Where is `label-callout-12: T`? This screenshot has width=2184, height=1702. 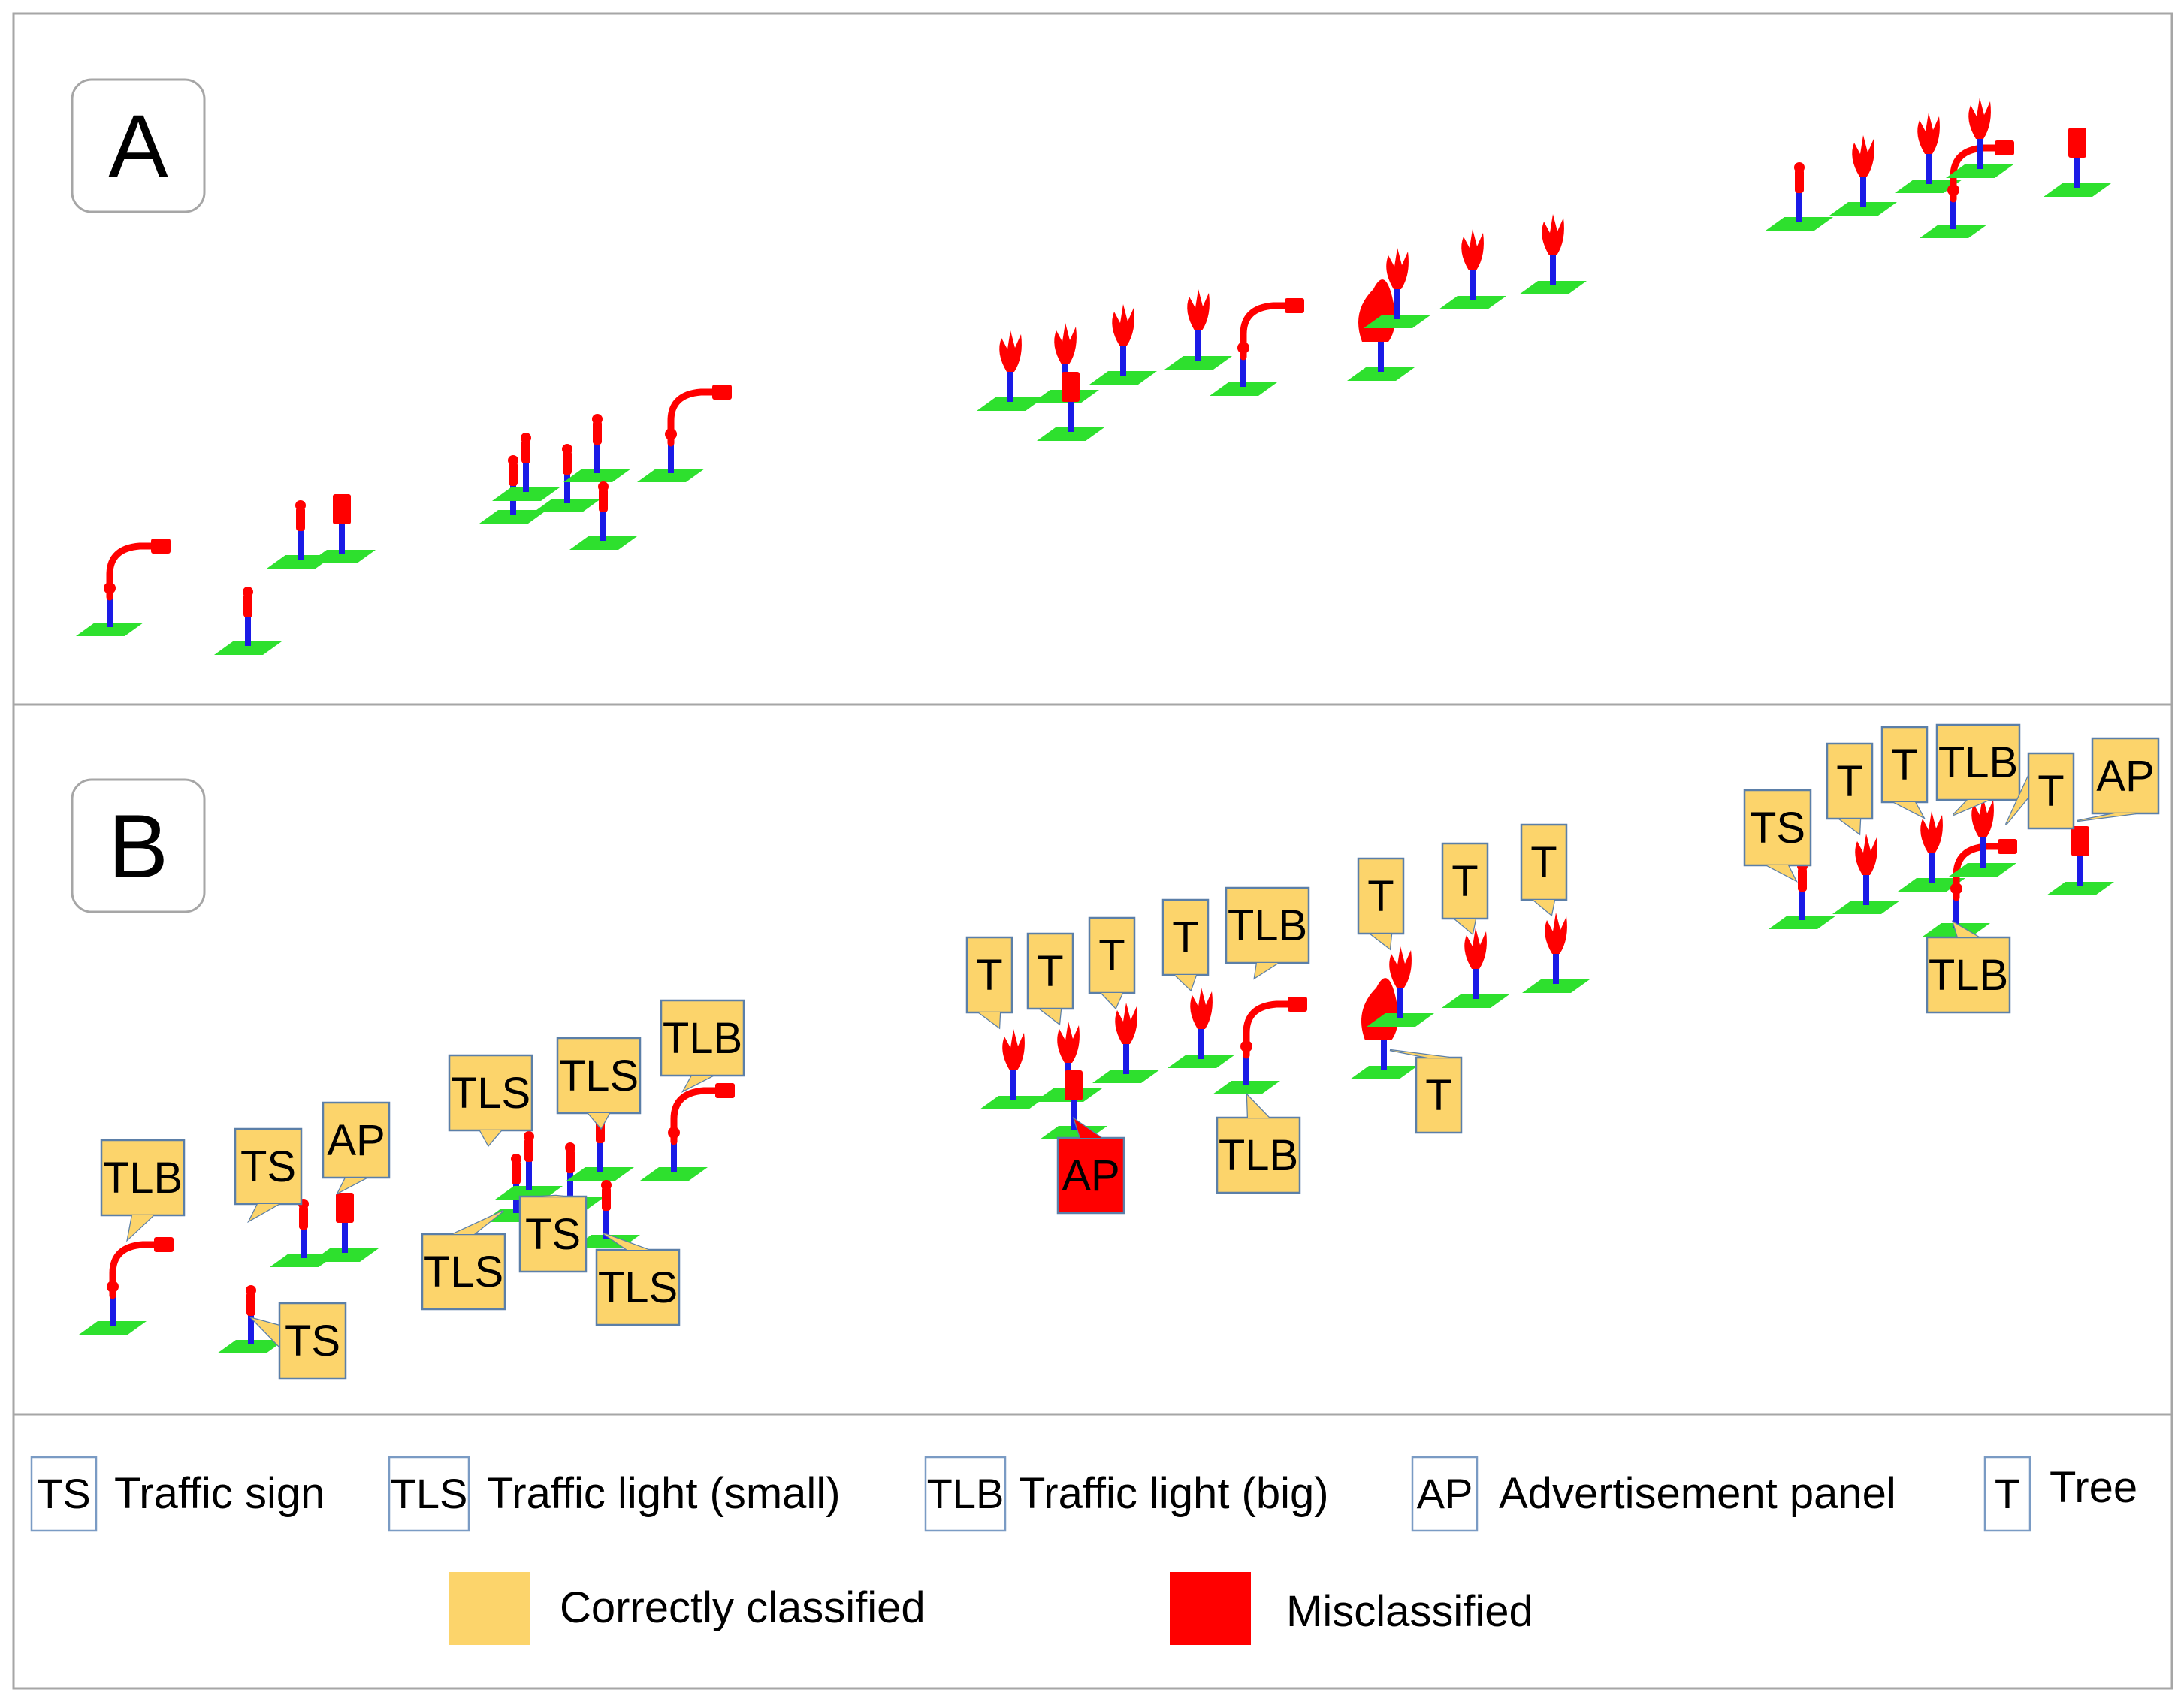 label-callout-12: T is located at coordinates (1112, 963).